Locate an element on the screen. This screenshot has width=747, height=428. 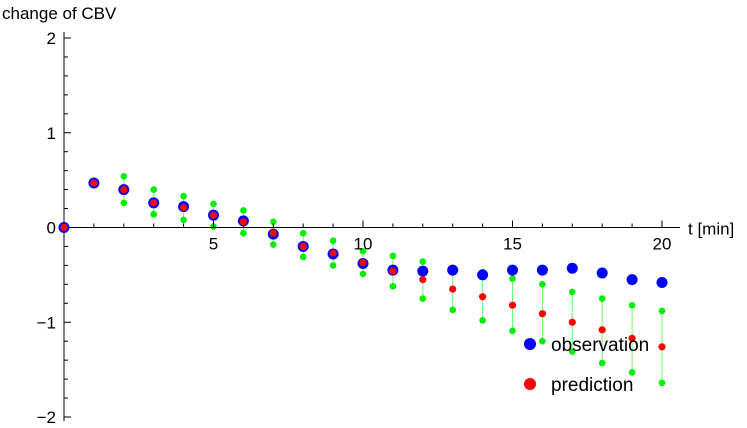
x-axis-label: t [min] is located at coordinates (711, 229).